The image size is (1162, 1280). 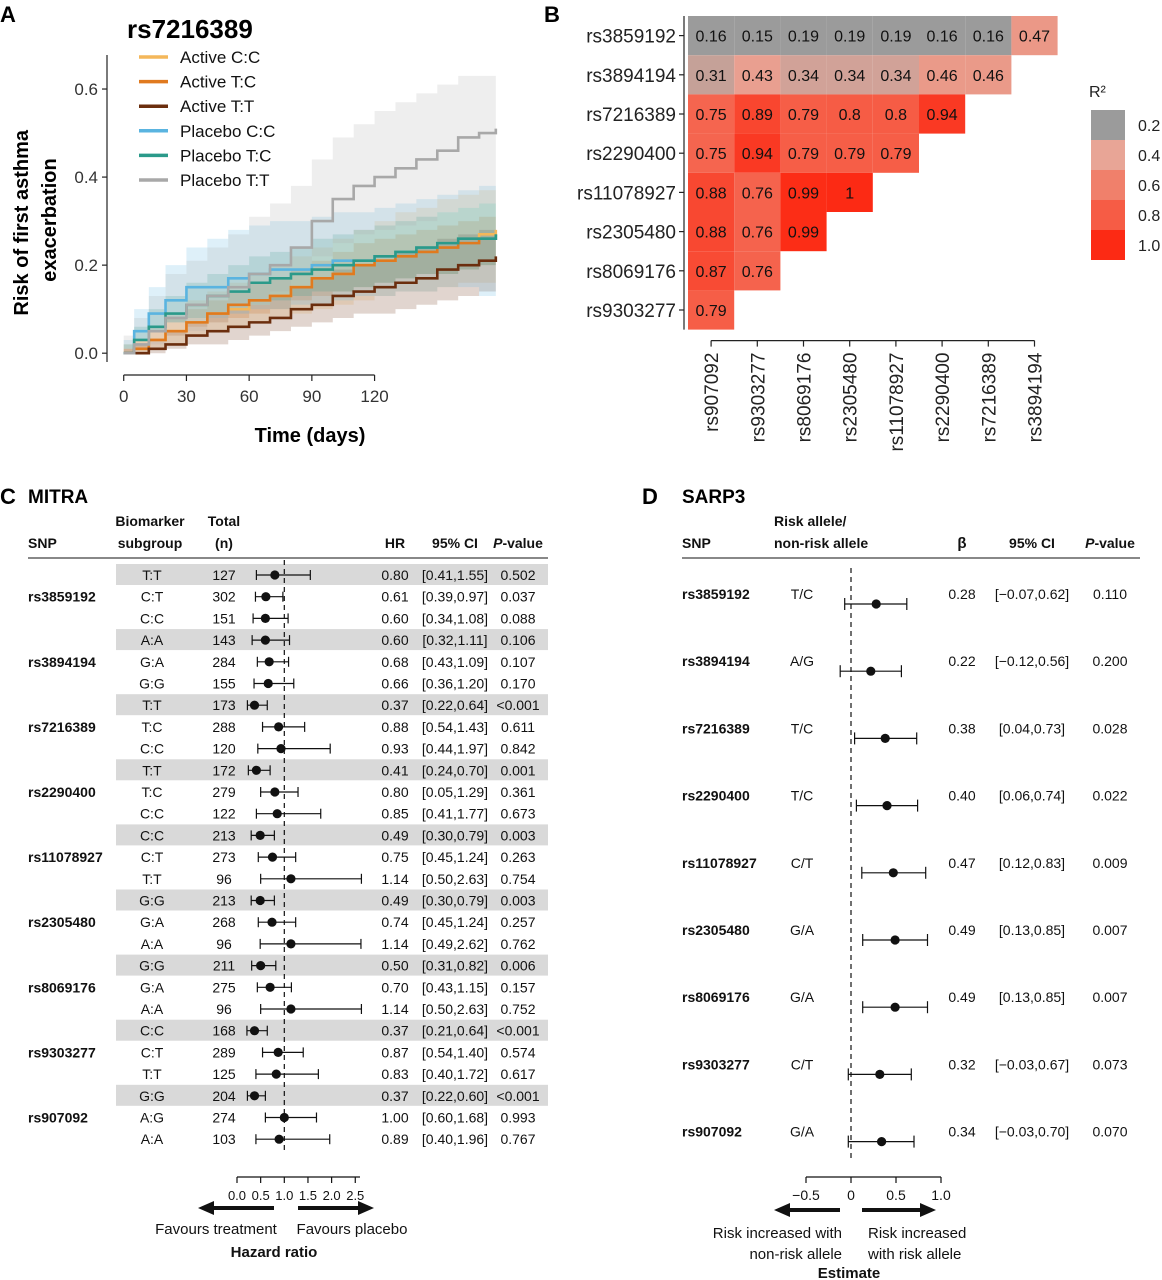 What do you see at coordinates (961, 1132) in the screenshot?
I see `sarp3-beta: 0.34` at bounding box center [961, 1132].